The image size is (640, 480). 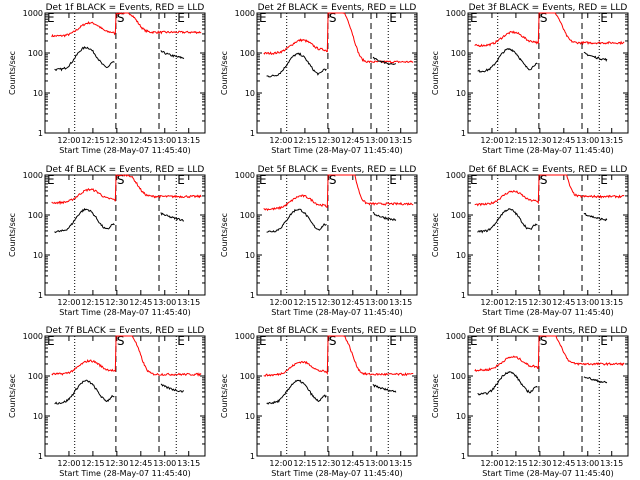 What do you see at coordinates (125, 170) in the screenshot?
I see `panel-title: Det 4f BLACK = Events, RED = LLD` at bounding box center [125, 170].